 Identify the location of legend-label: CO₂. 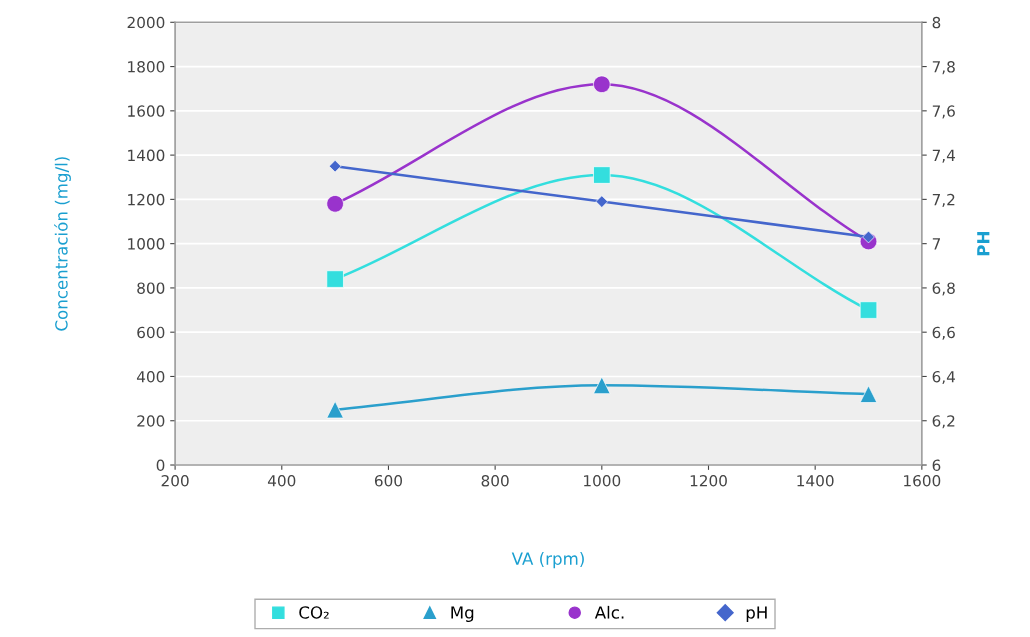
(314, 612).